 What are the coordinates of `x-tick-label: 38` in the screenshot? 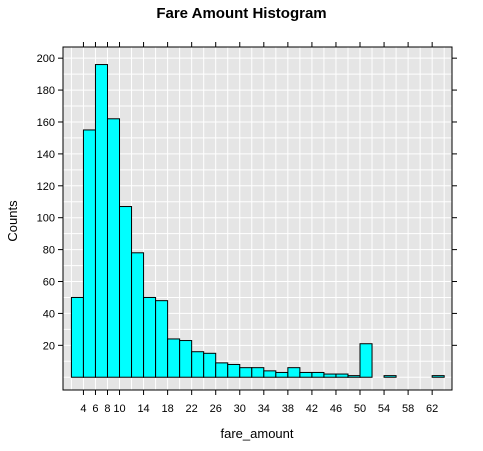 It's located at (288, 409).